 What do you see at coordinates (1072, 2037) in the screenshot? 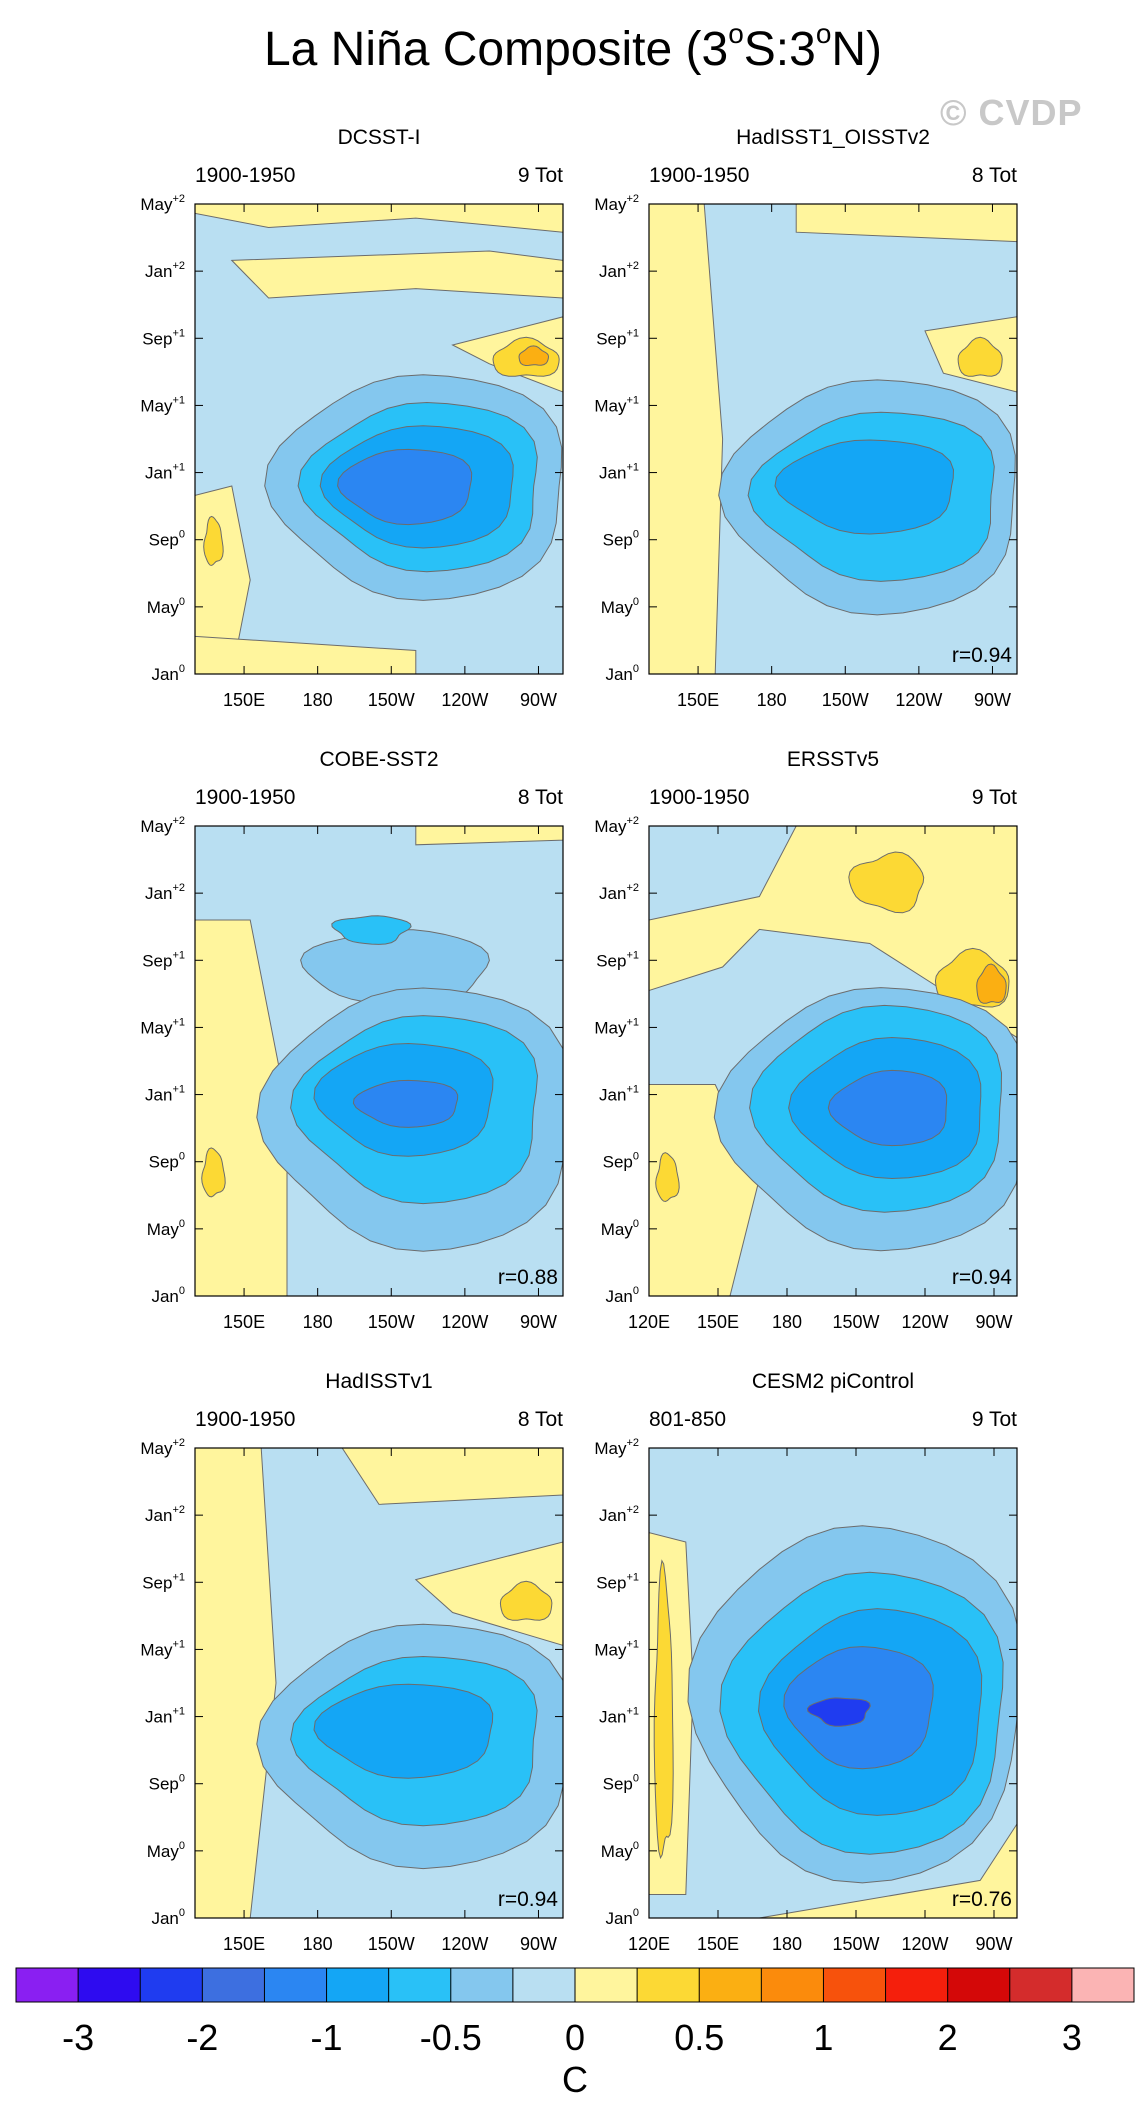
I see `colorbar-label: 3` at bounding box center [1072, 2037].